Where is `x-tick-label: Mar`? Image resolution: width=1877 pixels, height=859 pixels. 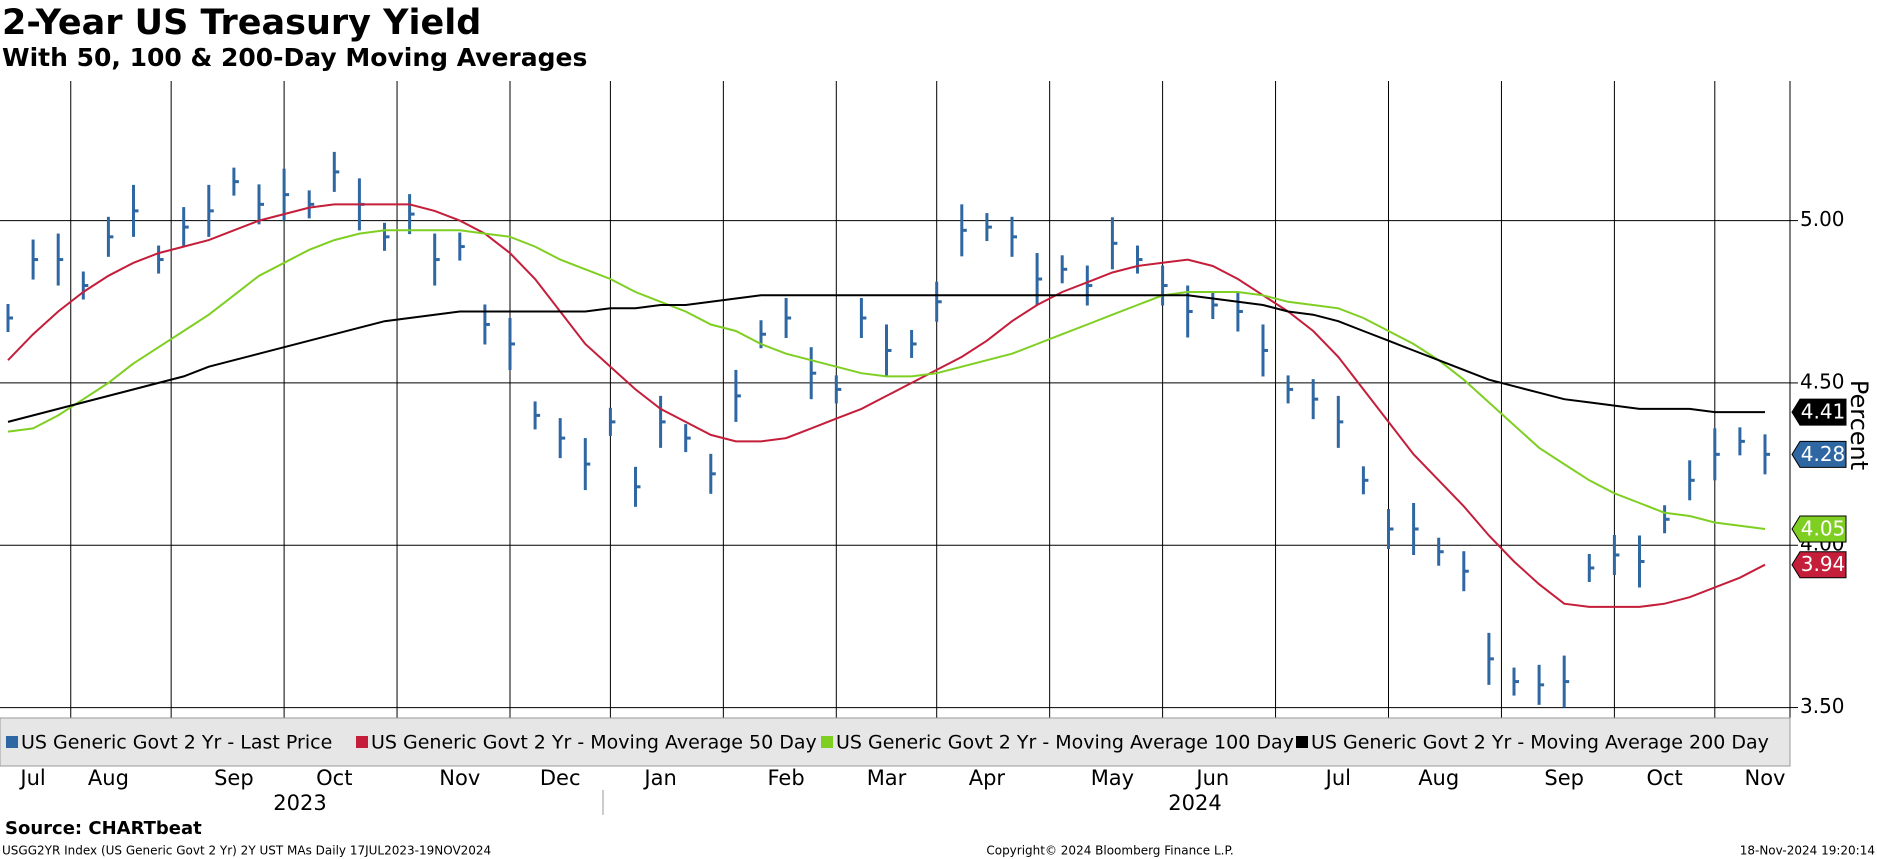 x-tick-label: Mar is located at coordinates (887, 778).